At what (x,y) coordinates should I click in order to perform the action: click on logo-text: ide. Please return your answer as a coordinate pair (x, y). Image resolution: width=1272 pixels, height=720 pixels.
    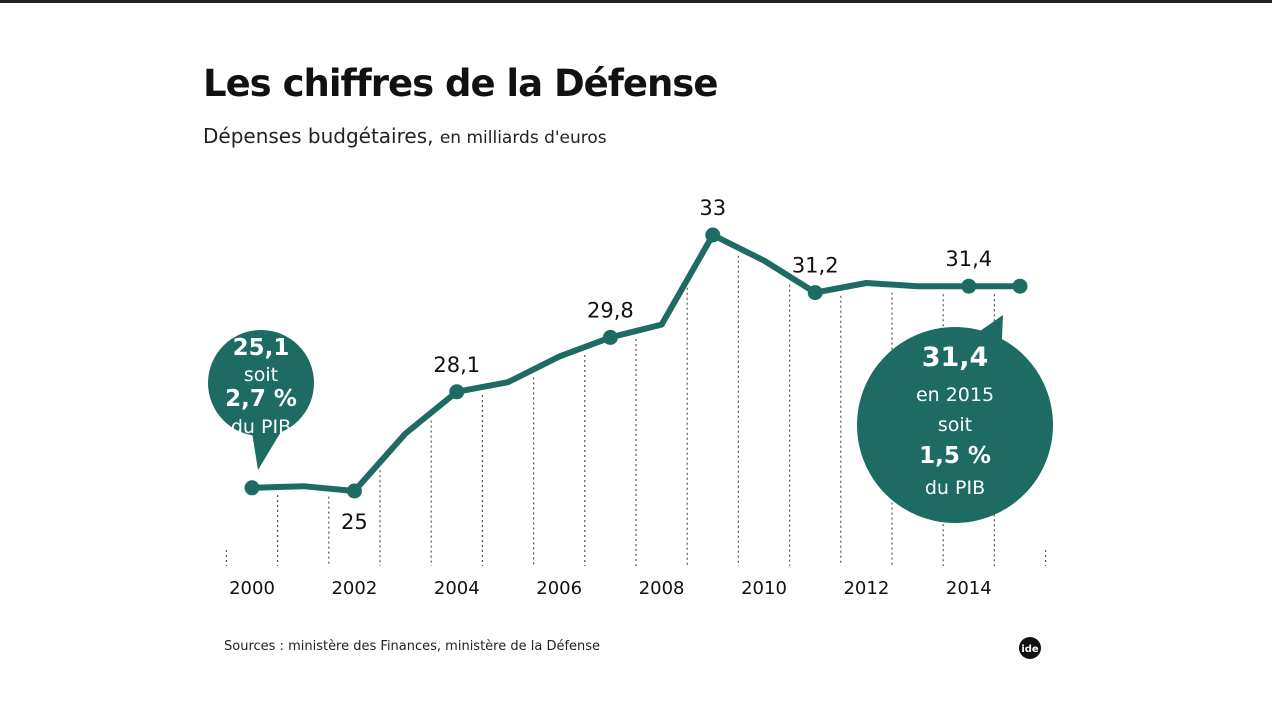
    Looking at the image, I should click on (1030, 649).